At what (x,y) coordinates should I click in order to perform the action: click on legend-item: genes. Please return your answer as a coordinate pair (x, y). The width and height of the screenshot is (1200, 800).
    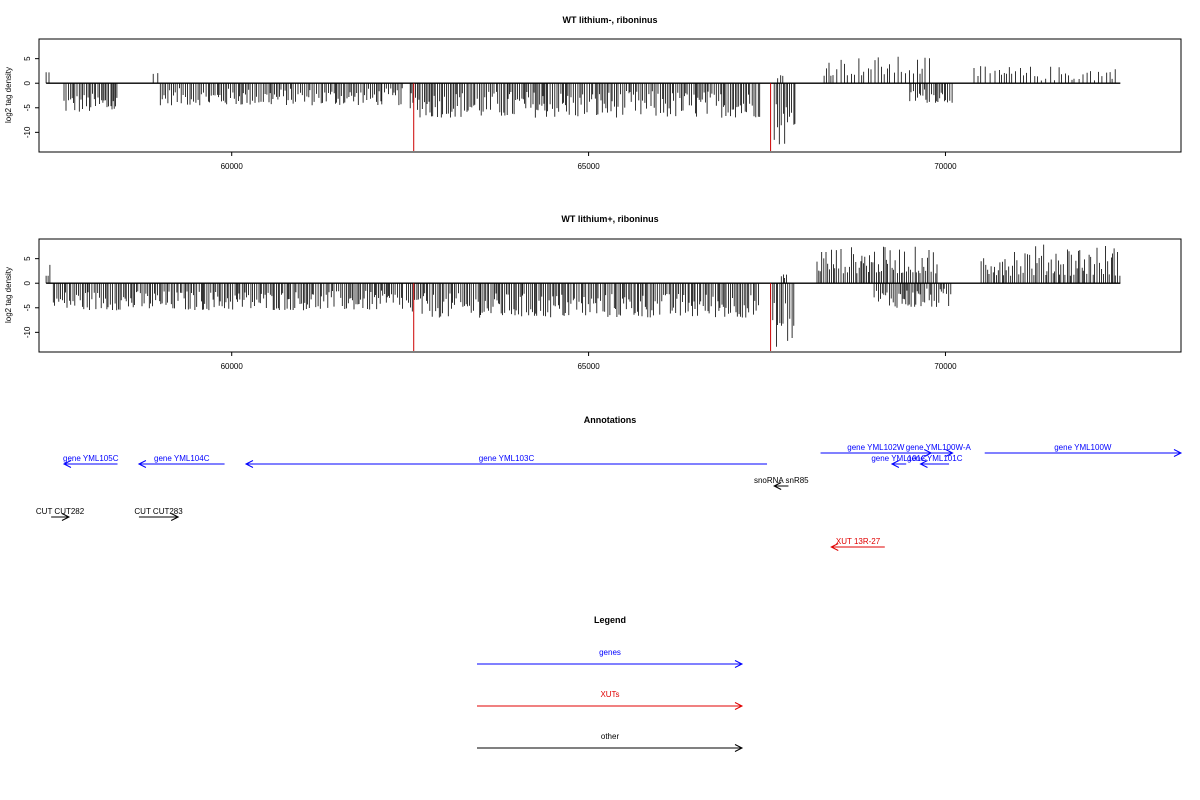
    Looking at the image, I should click on (610, 658).